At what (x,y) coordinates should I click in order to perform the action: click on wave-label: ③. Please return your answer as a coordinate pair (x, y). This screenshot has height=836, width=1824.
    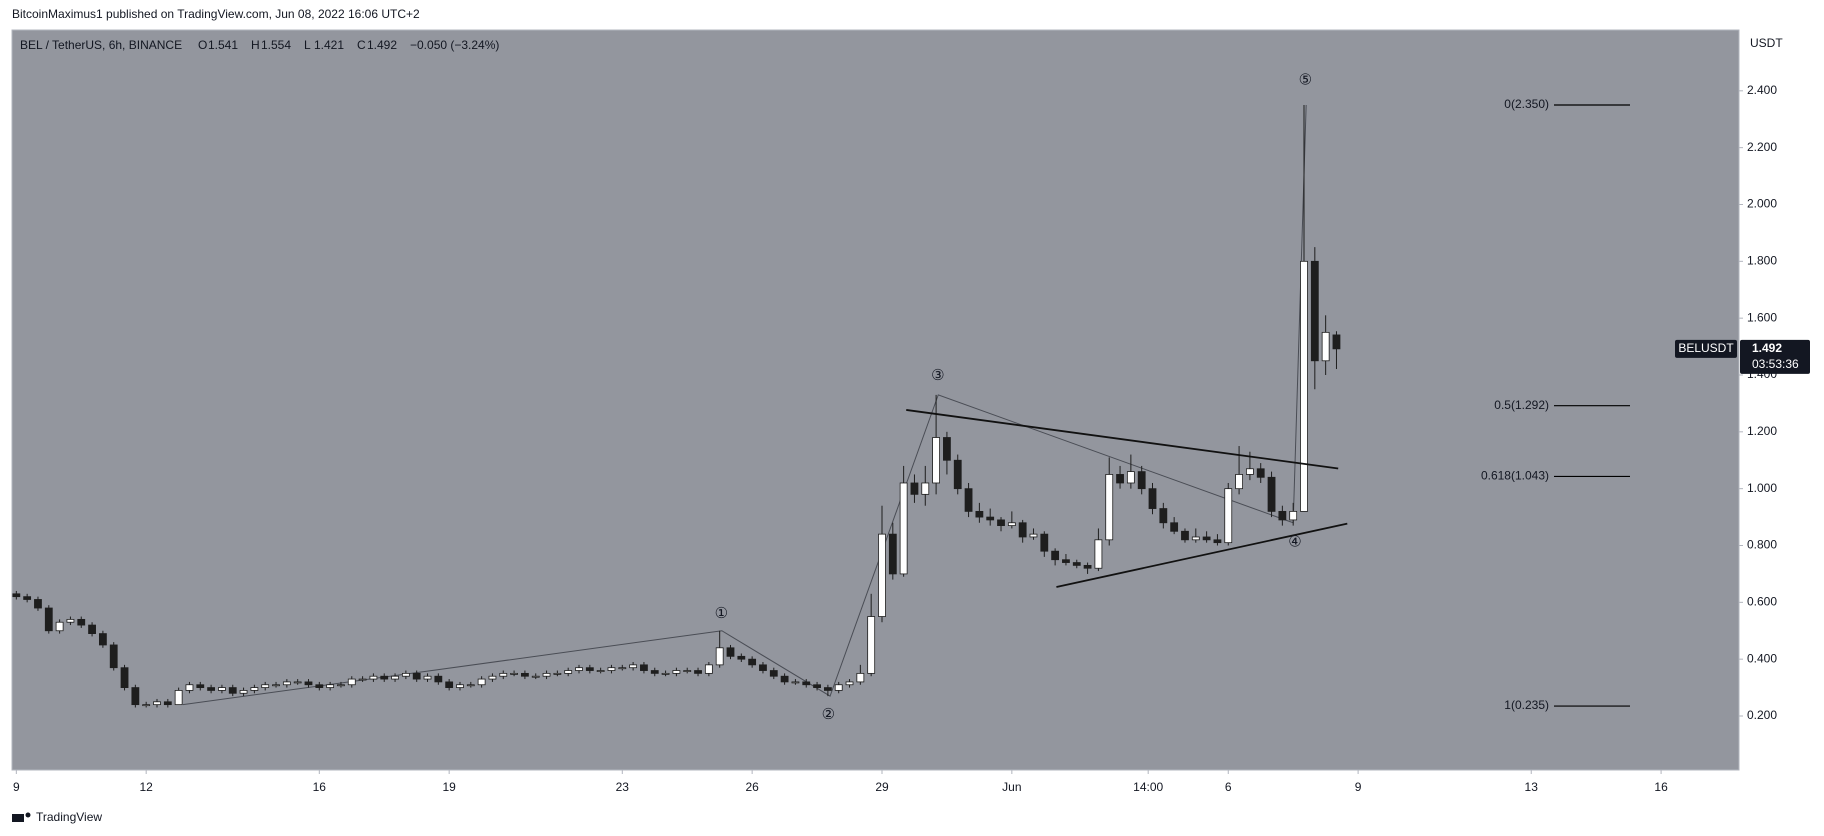
    Looking at the image, I should click on (937, 375).